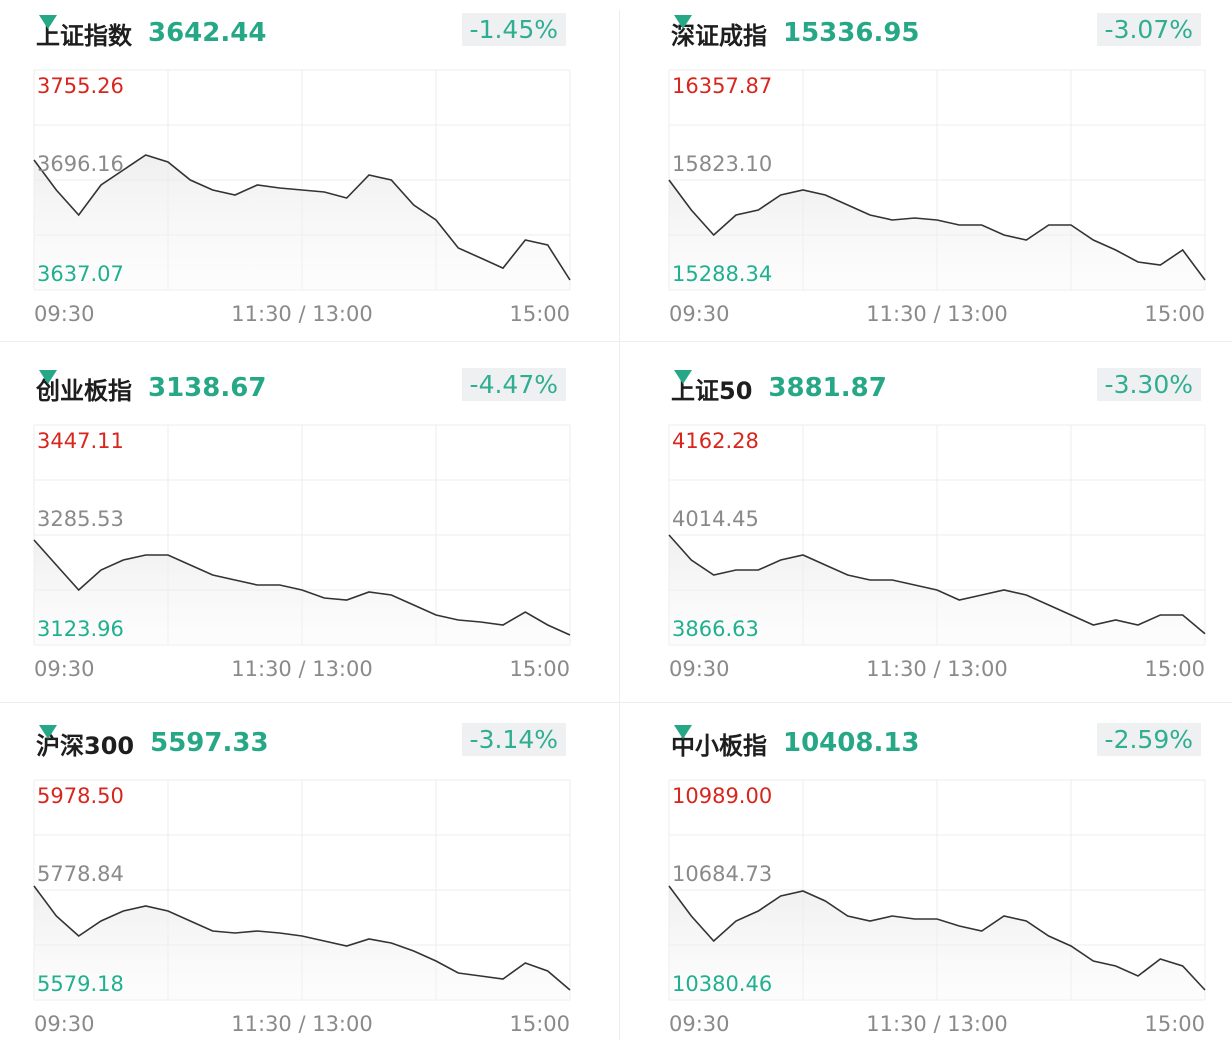 This screenshot has width=1232, height=1053. I want to click on panel-header: 上证50 3881.87, so click(779, 388).